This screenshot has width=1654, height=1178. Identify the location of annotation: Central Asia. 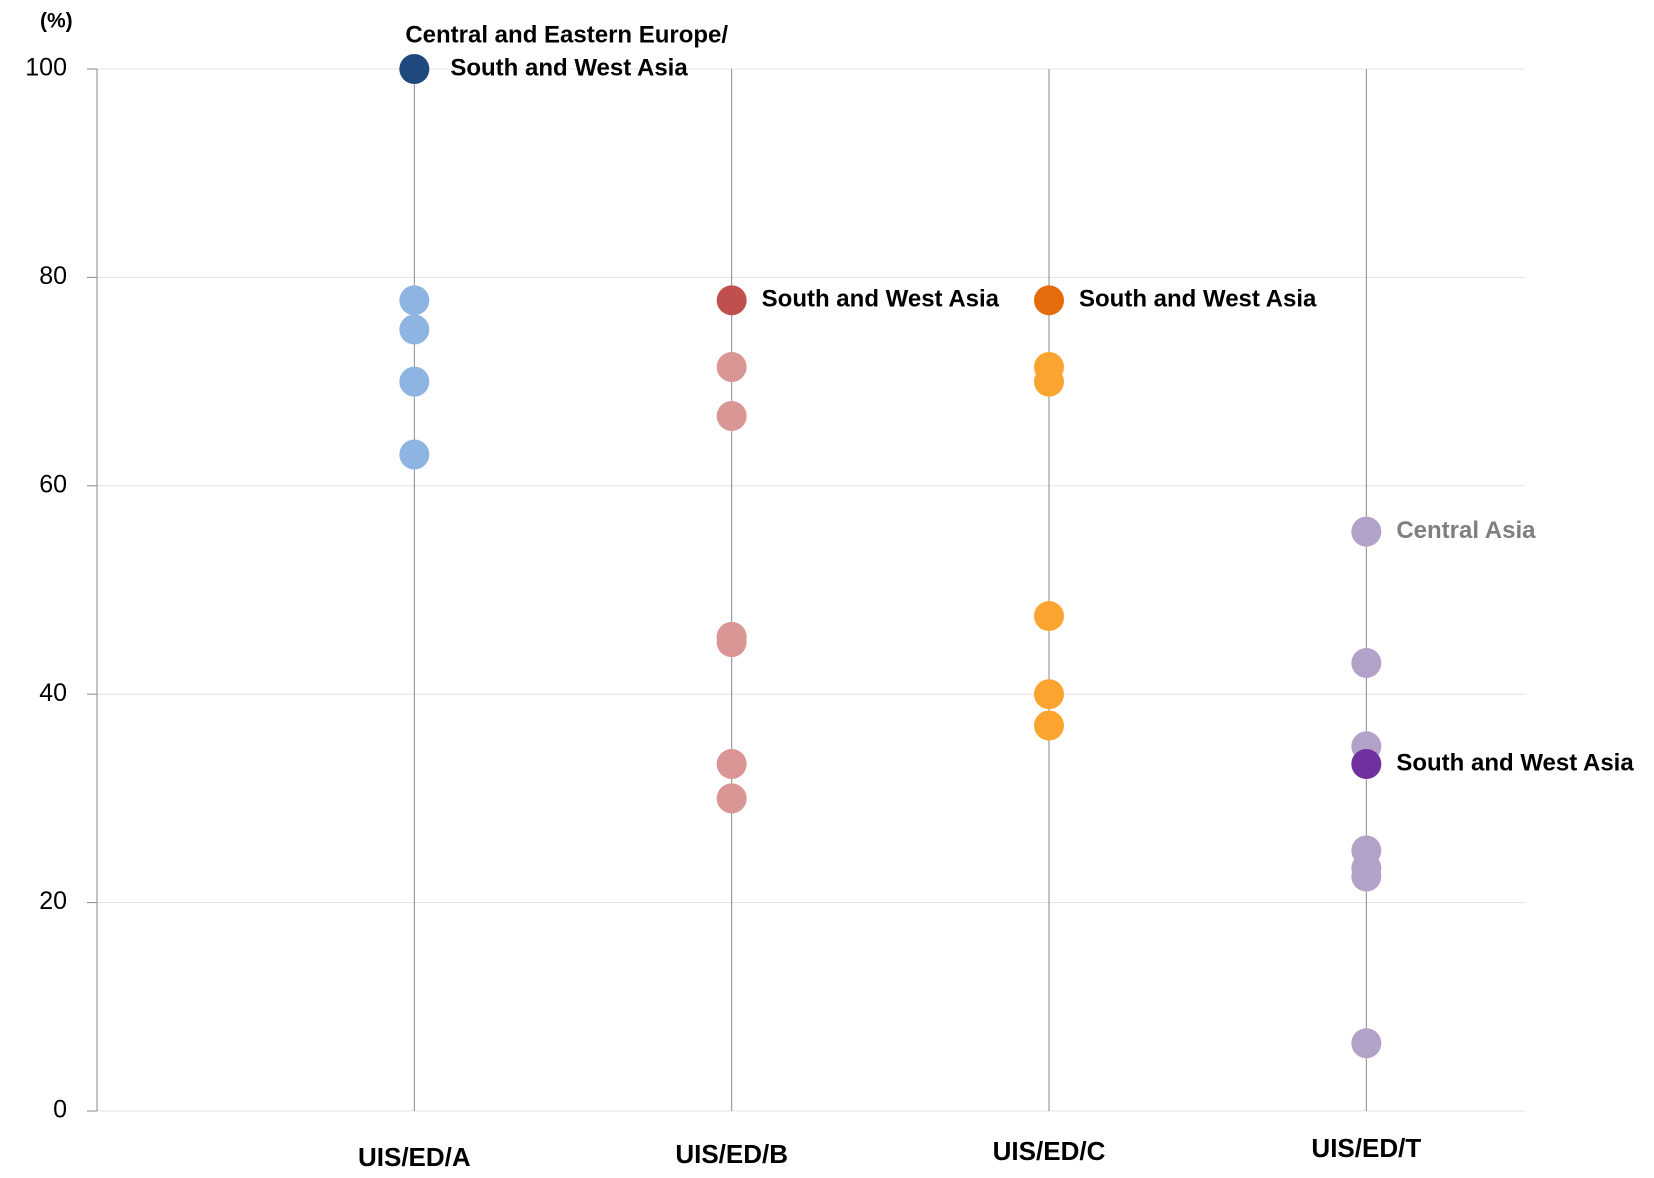
(1466, 530).